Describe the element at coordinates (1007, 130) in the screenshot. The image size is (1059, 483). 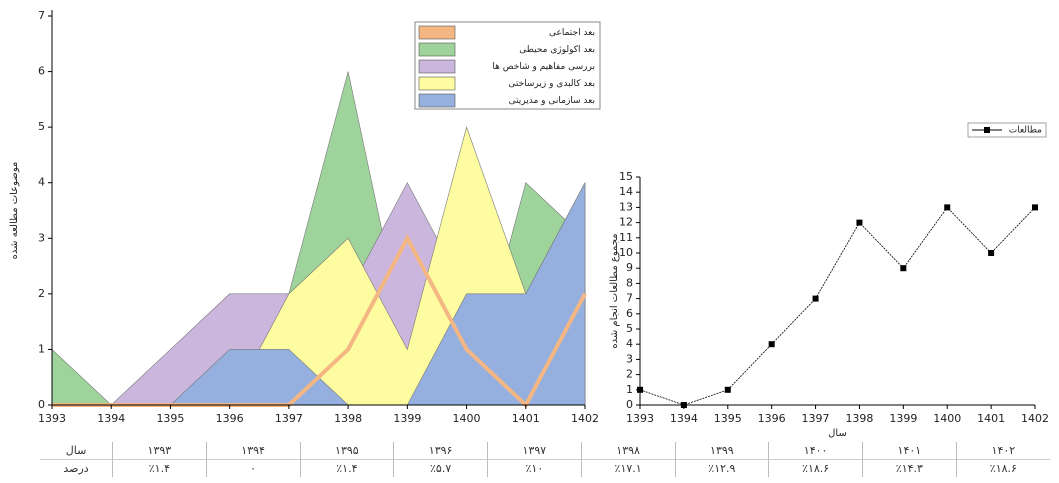
I see `legend-box` at that location.